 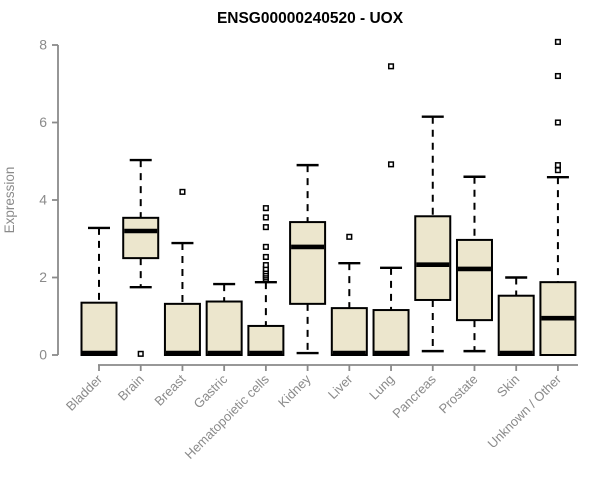 What do you see at coordinates (43, 122) in the screenshot?
I see `y-tick-label: 6` at bounding box center [43, 122].